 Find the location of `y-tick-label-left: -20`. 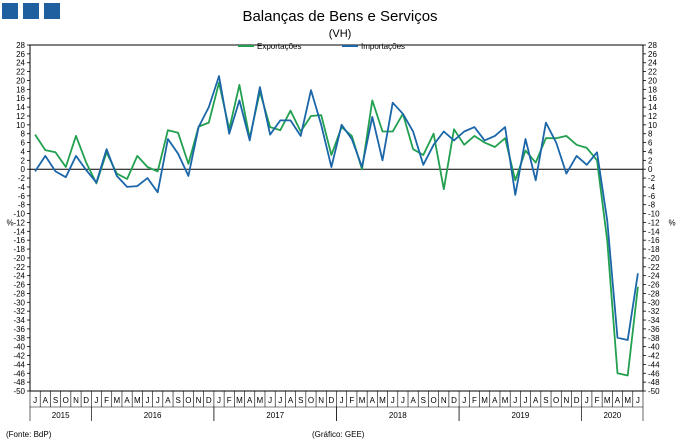

y-tick-label-left: -20 is located at coordinates (19, 258).